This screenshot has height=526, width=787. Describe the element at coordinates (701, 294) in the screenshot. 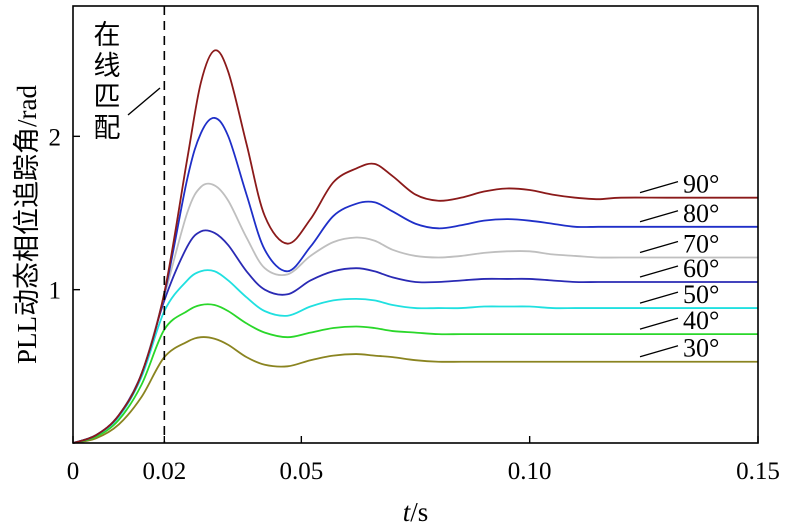

I see `series-label: 50°` at that location.